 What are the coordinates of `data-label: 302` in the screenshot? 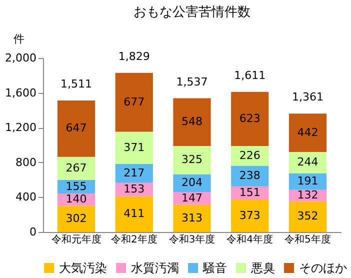 It's located at (76, 218).